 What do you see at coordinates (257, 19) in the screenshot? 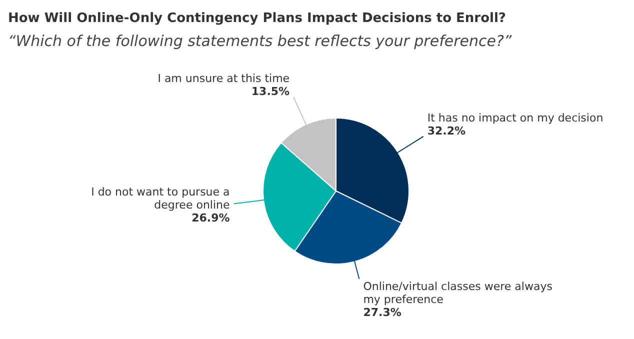
I see `chart-title: How Will Online-Only Contingency Plans Impact Decisions to Enroll?` at bounding box center [257, 19].